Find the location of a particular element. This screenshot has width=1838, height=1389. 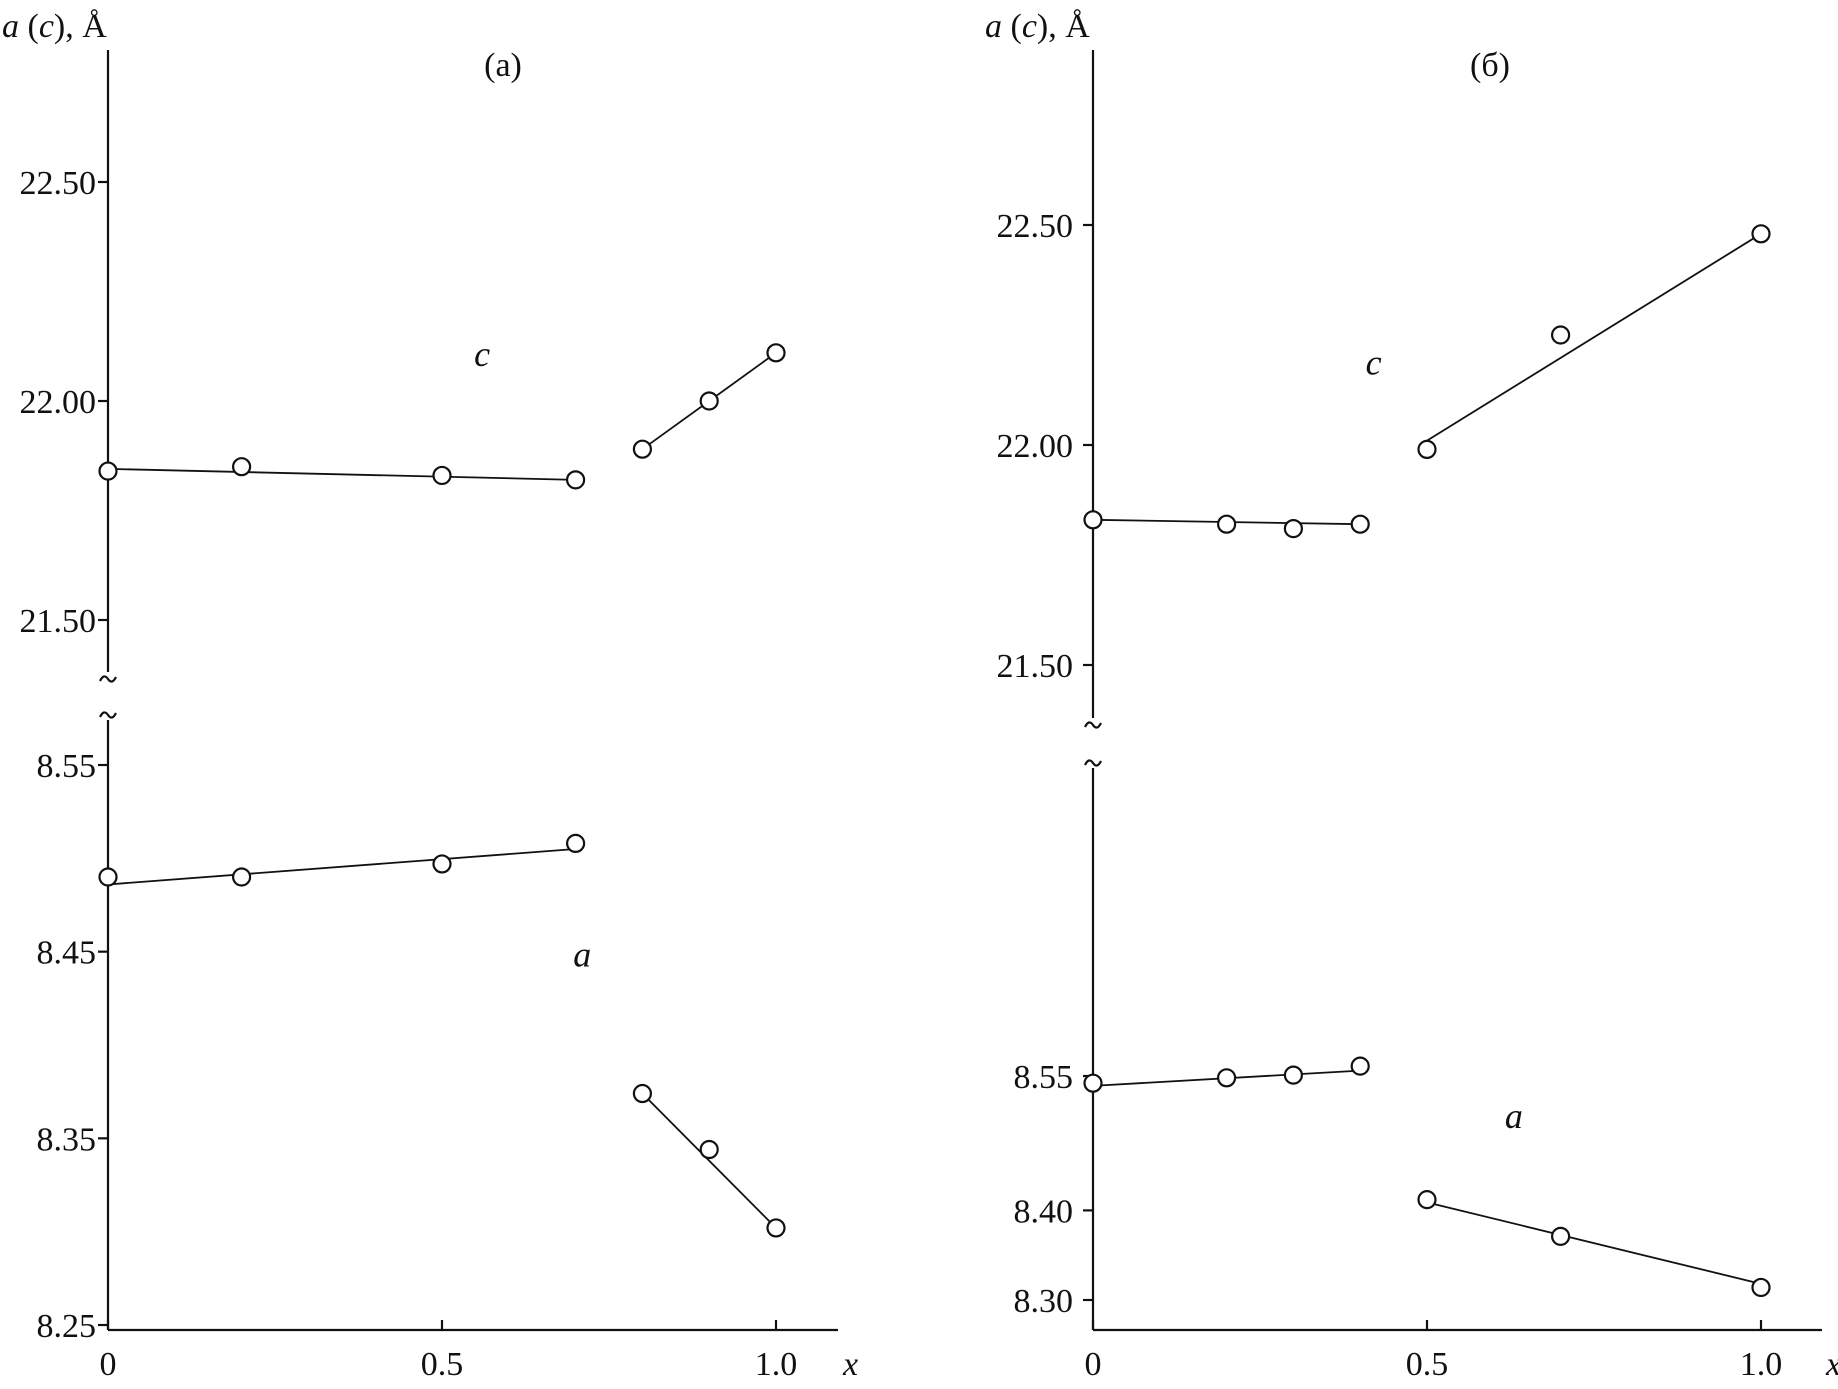

y-tick-label-lower: 8.25 is located at coordinates (67, 1326).